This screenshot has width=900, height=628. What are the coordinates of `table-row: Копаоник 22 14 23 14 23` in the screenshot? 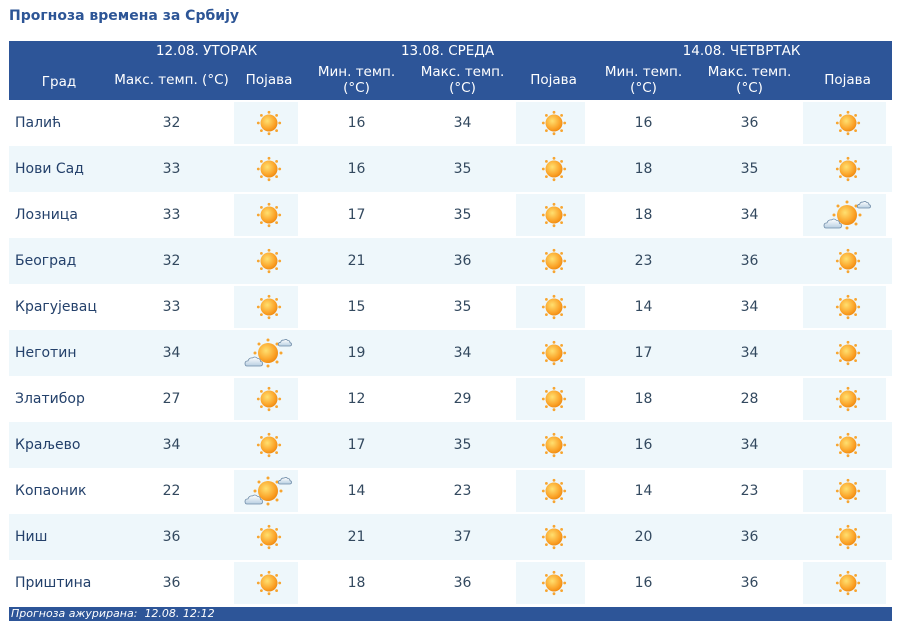 It's located at (450, 491).